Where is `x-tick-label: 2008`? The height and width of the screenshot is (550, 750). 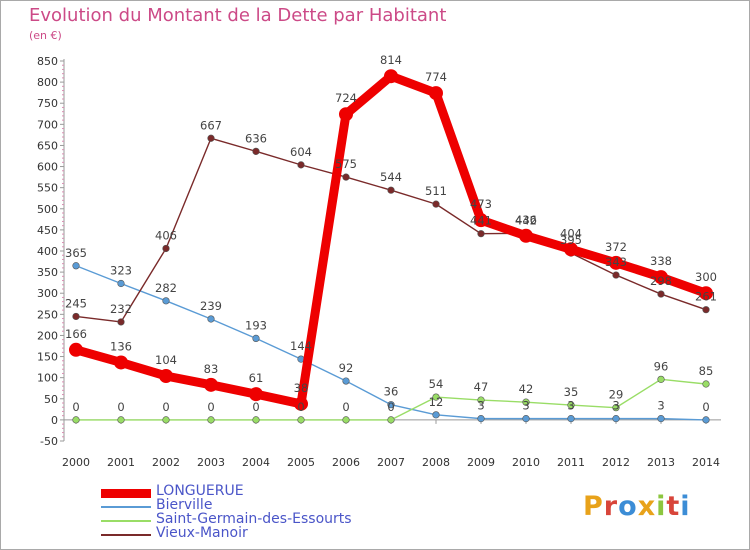 x-tick-label: 2008 is located at coordinates (436, 462).